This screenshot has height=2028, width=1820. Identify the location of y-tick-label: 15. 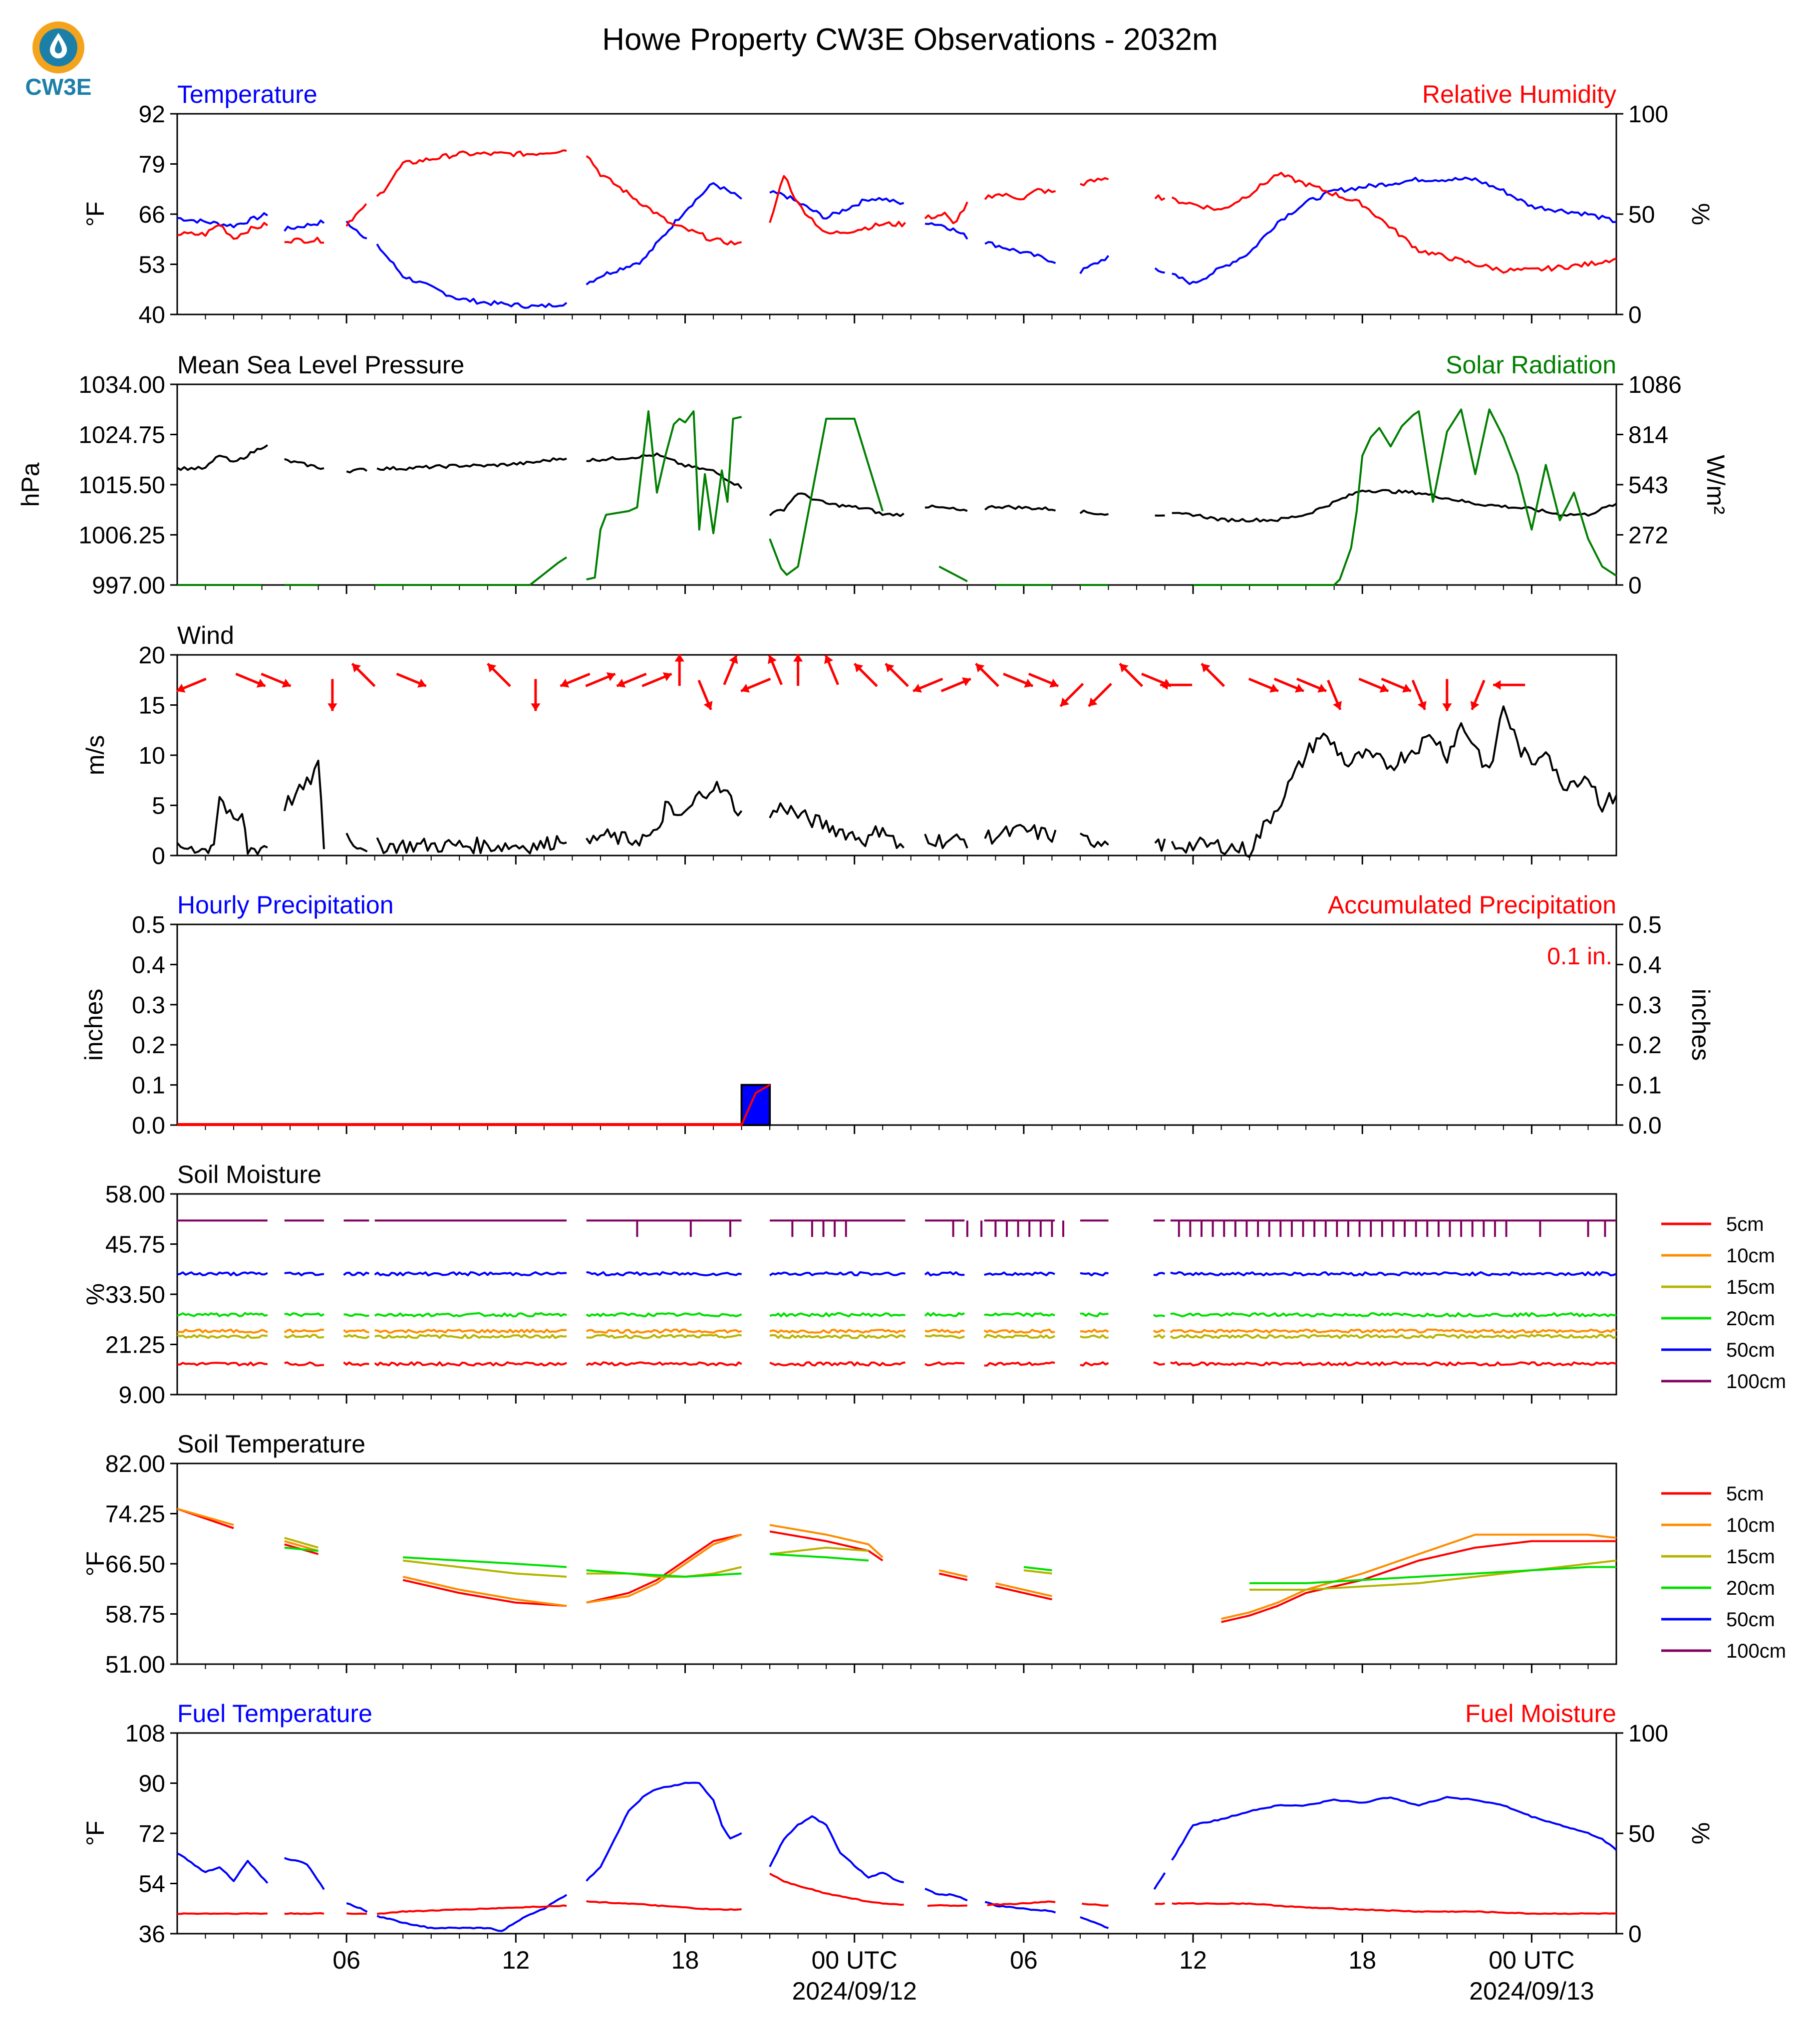
(152, 706).